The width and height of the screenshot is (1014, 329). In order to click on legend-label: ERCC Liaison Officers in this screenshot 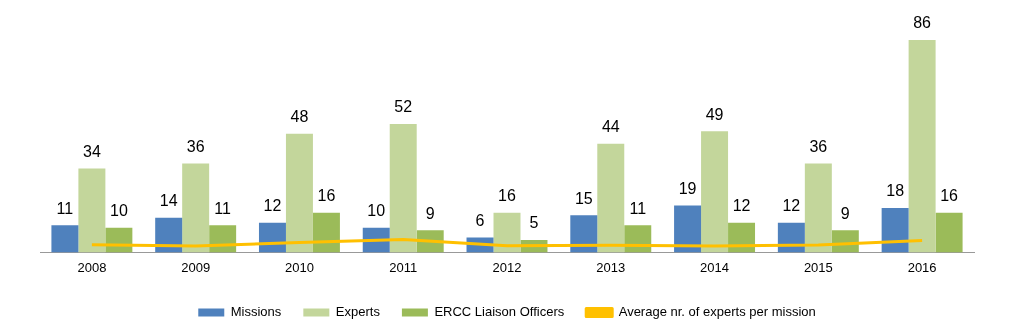, I will do `click(499, 312)`.